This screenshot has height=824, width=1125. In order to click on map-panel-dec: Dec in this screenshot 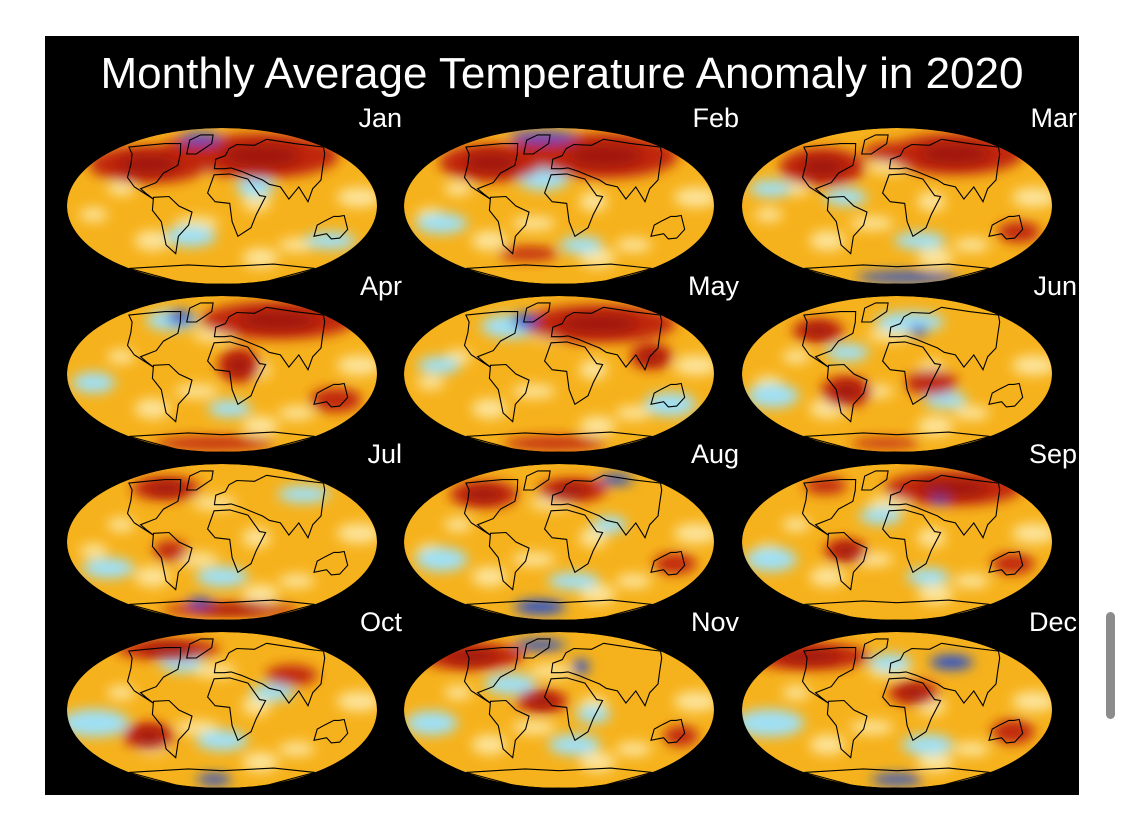, I will do `click(909, 698)`.